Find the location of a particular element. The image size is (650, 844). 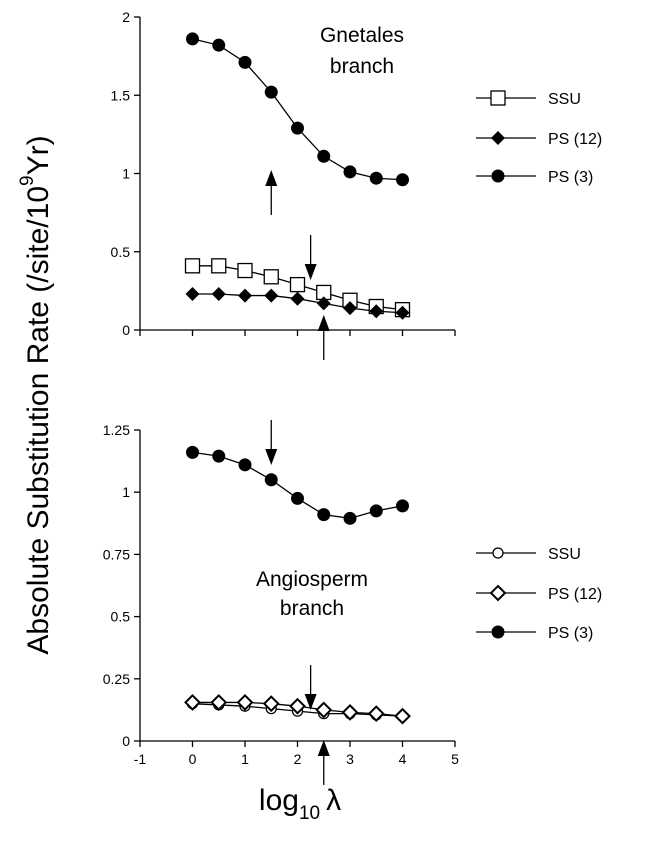

panel-annotation: Angiosperm is located at coordinates (312, 579).